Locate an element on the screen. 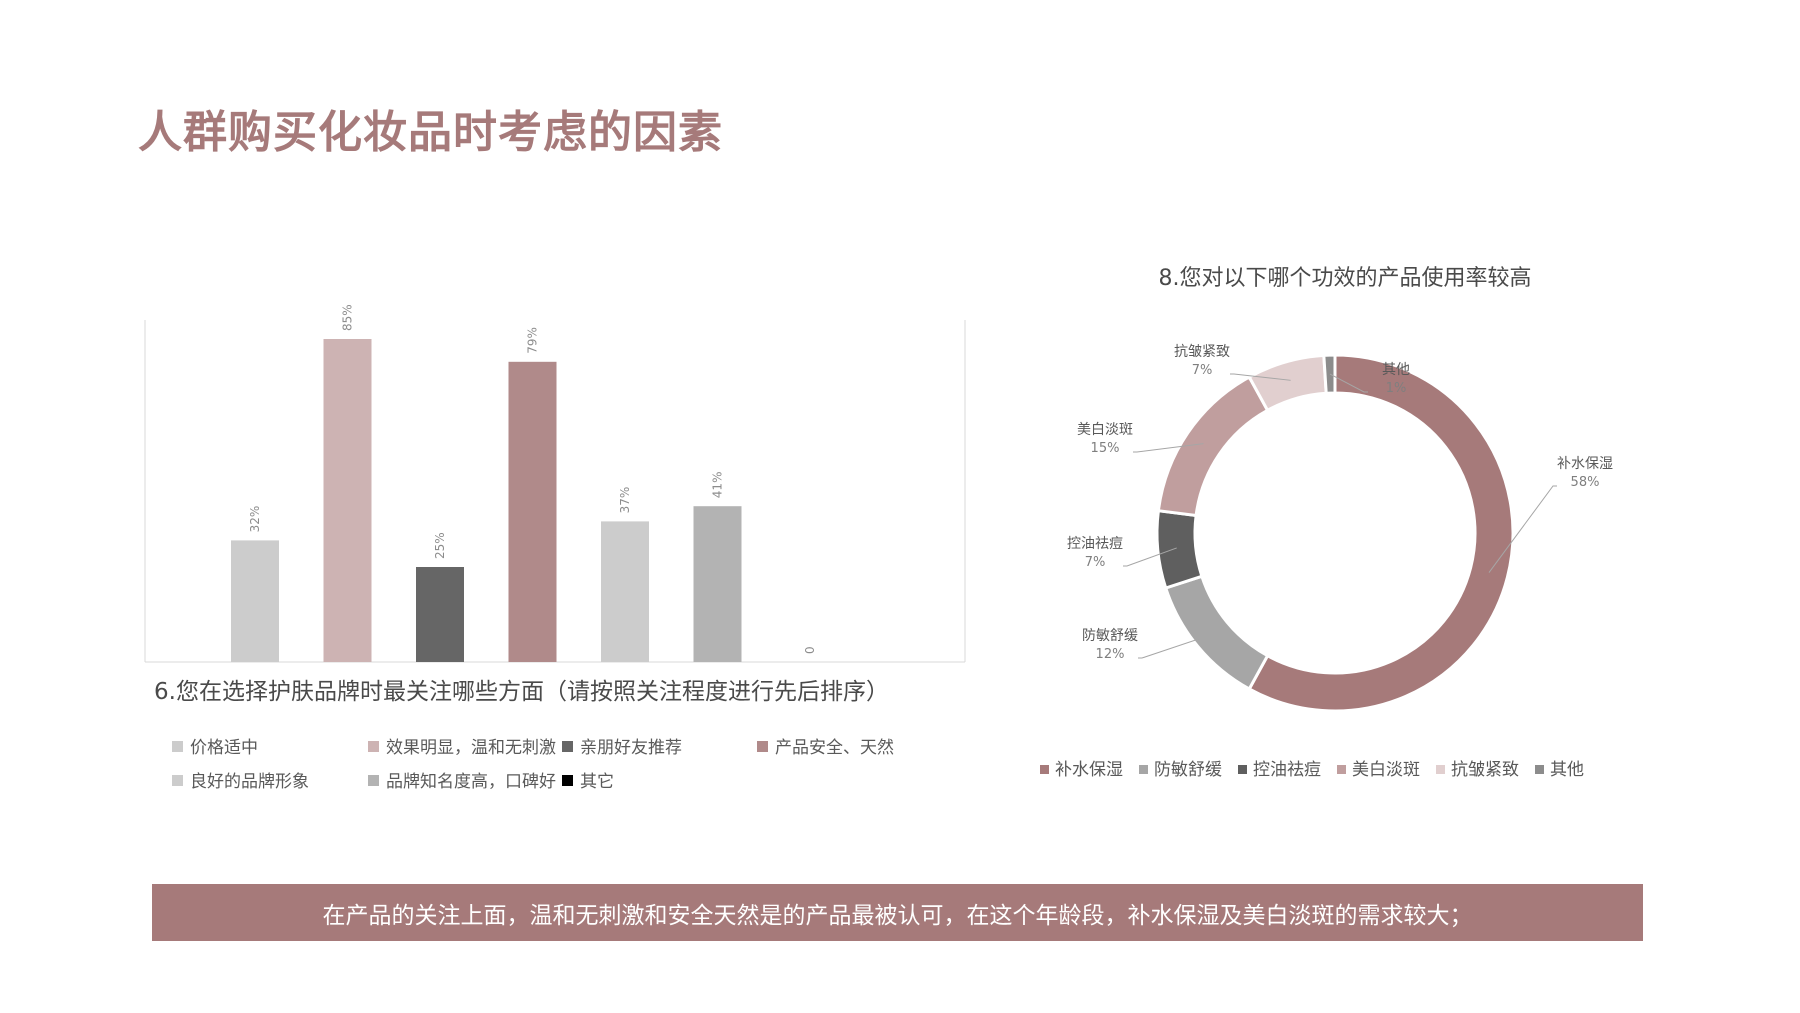  pie-legend-item-3: 控油祛痘 is located at coordinates (1279, 767).